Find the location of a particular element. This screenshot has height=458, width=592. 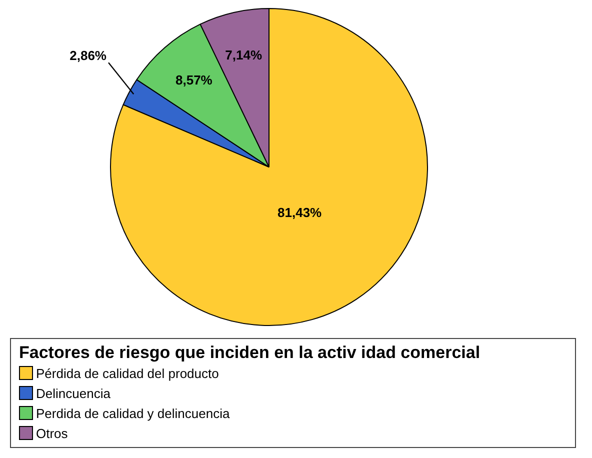

legend-label: Otros is located at coordinates (52, 433).